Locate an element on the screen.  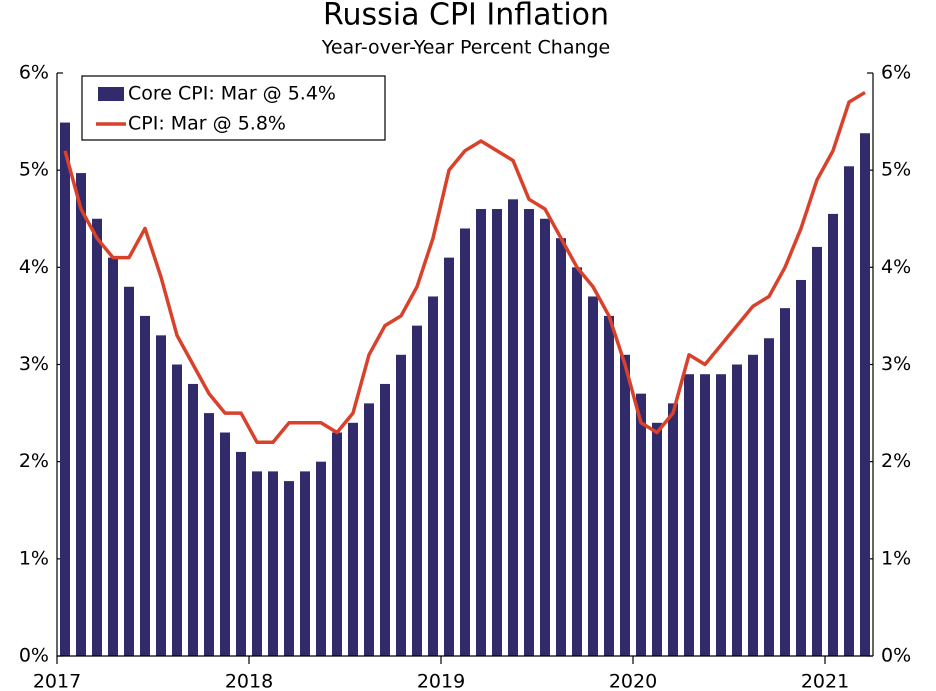
y-tick-label: 3% is located at coordinates (34, 364).